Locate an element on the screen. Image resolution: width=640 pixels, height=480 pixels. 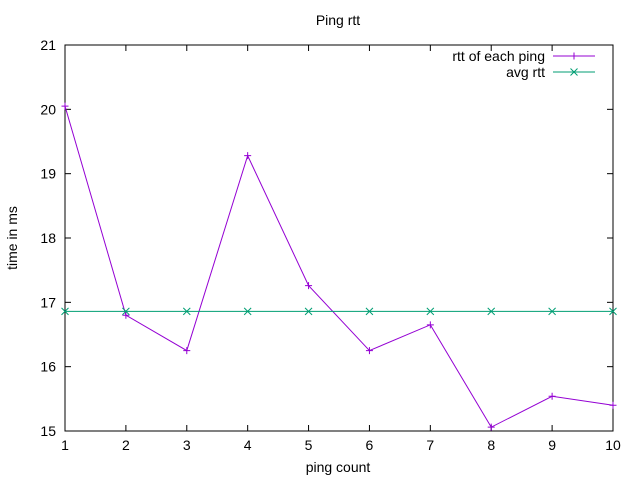
x-tick-label: 7 is located at coordinates (430, 445).